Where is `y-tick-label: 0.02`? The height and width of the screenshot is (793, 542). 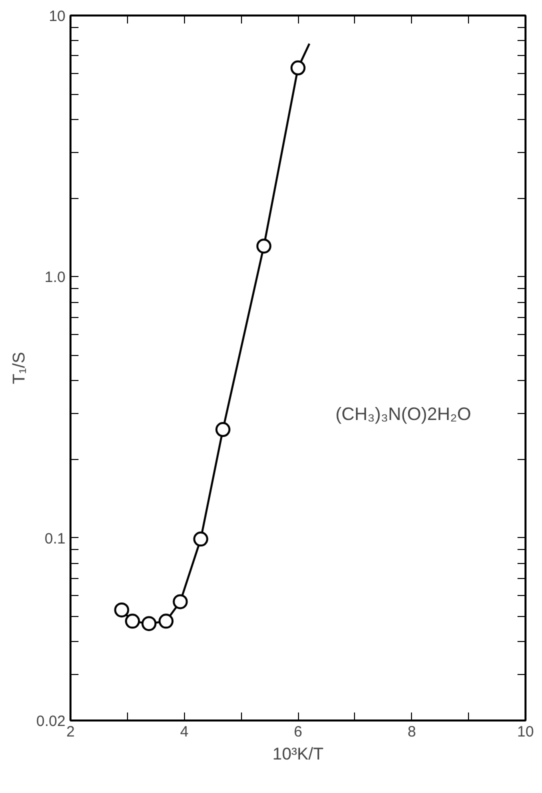 y-tick-label: 0.02 is located at coordinates (51, 721).